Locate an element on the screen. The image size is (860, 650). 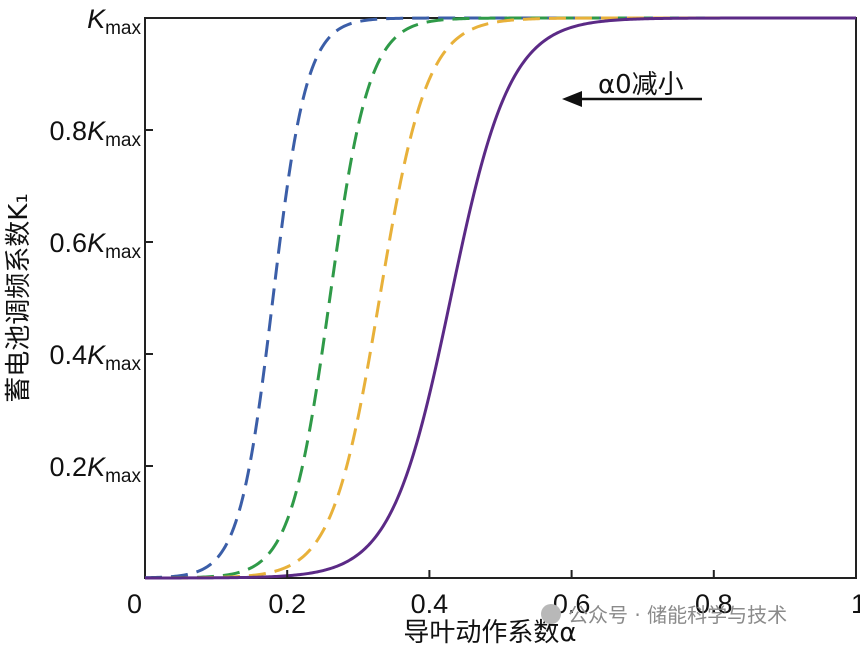
y-ticks: 0.2Kmax 0.4Kmax 0.6Kmax 0.8Kmax Kmax is located at coordinates (101, 245).